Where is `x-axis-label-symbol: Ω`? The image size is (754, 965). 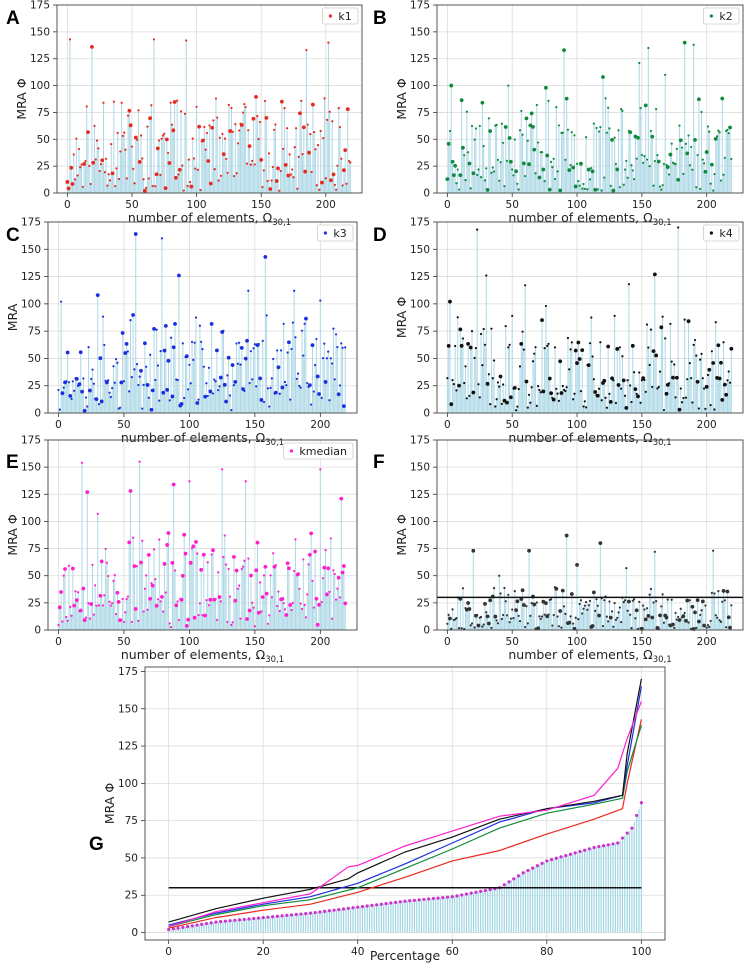 x-axis-label-symbol: Ω is located at coordinates (261, 654).